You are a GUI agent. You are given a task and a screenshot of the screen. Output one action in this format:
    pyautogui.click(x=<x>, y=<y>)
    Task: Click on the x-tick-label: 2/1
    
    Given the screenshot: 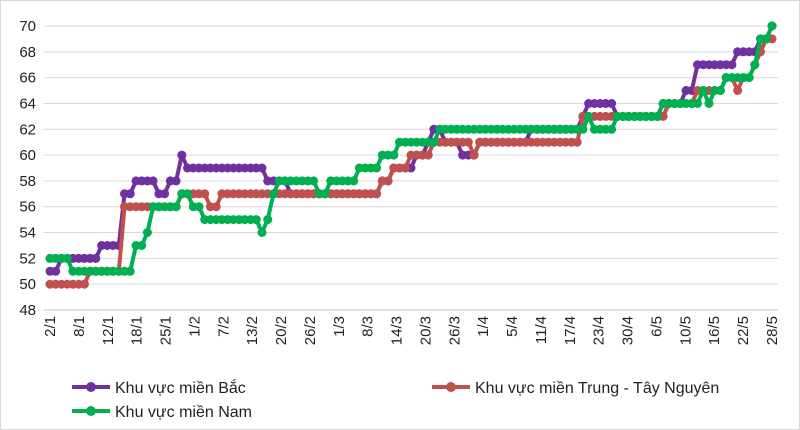 What is the action you would take?
    pyautogui.click(x=50, y=326)
    